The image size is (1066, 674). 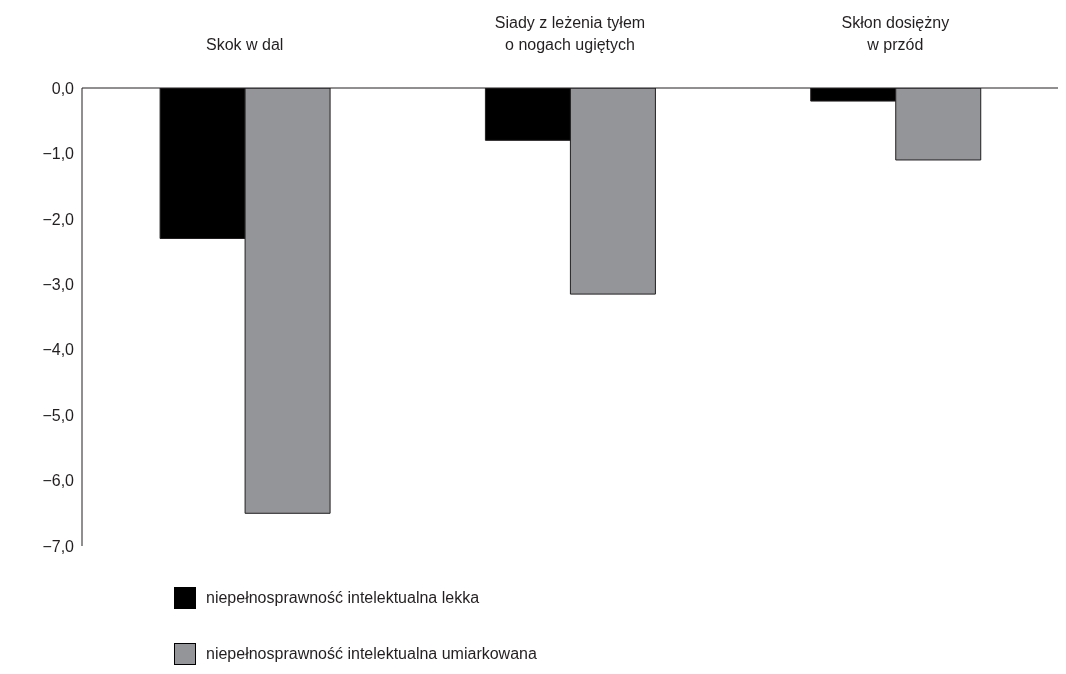 What do you see at coordinates (63, 88) in the screenshot?
I see `y-tick-label: 0,0` at bounding box center [63, 88].